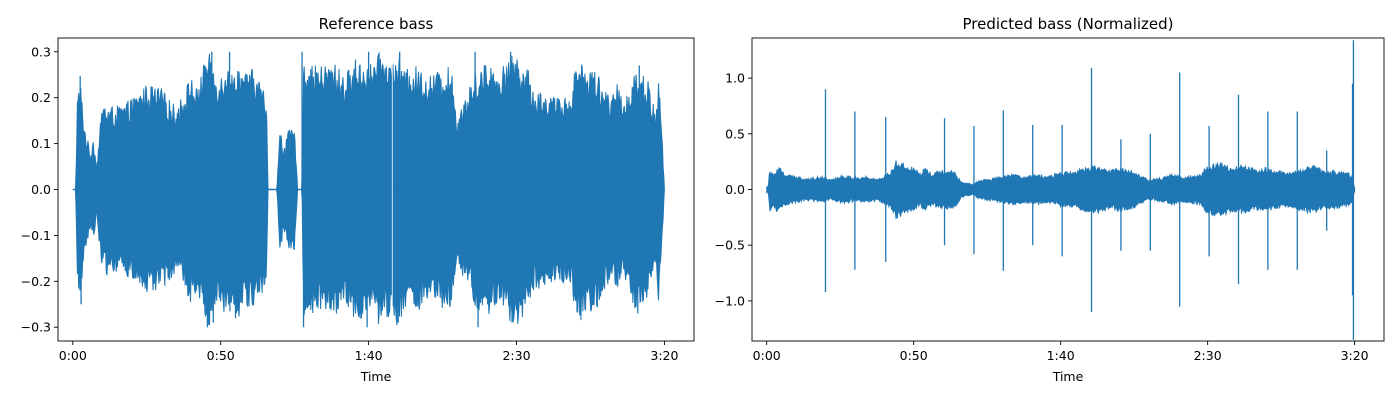 The image size is (1400, 400). I want to click on y-tick-label: 0.5, so click(735, 133).